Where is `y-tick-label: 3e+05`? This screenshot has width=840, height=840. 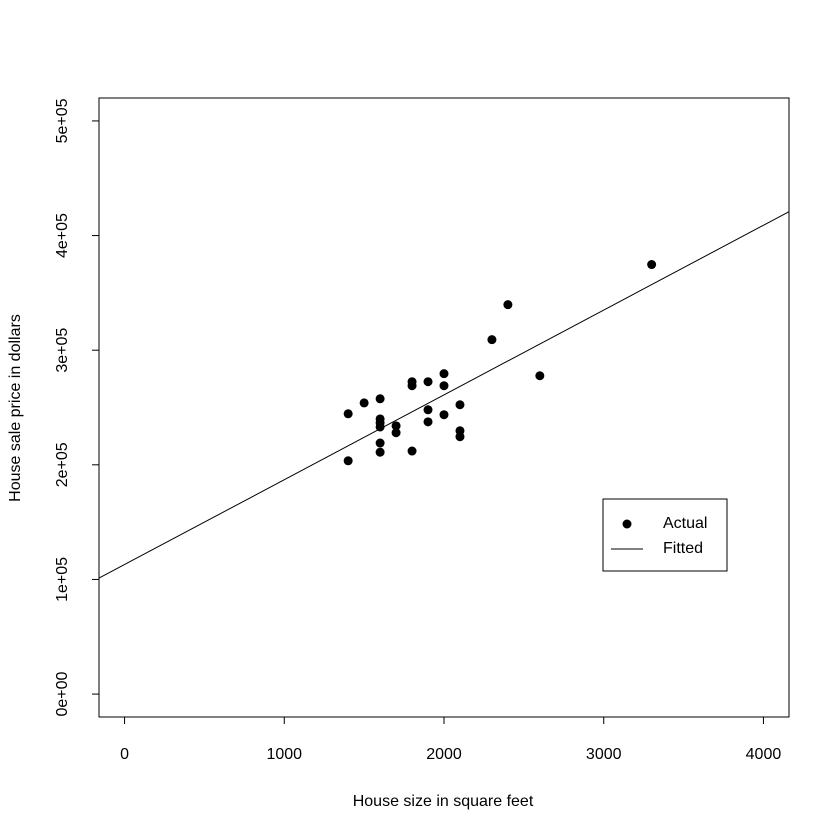 y-tick-label: 3e+05 is located at coordinates (62, 350).